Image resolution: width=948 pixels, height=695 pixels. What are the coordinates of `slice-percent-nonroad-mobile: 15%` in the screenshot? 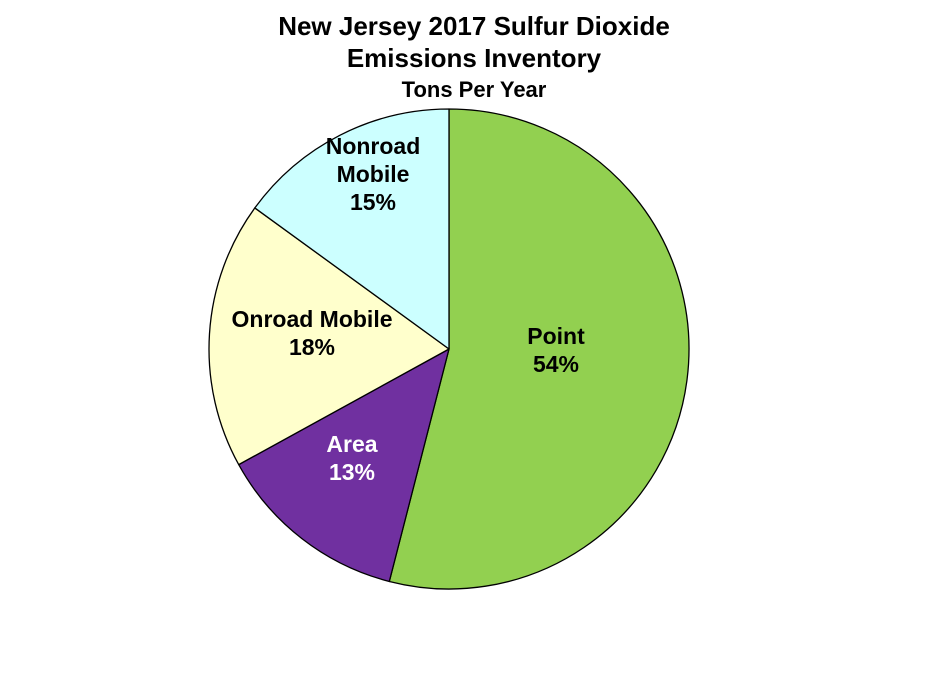 It's located at (373, 202).